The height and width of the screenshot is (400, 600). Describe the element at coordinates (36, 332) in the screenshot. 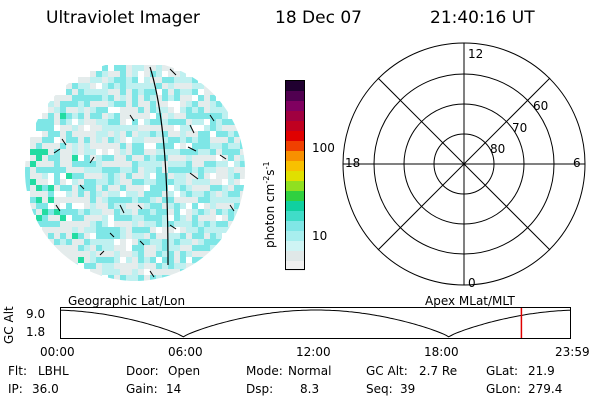

I see `timeline-ytick-min: 1.8` at that location.